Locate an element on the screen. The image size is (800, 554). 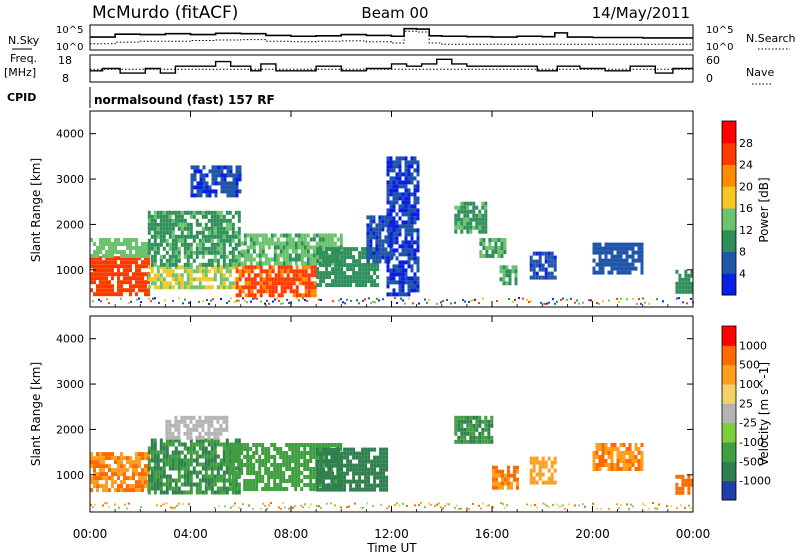
ground-scatter-strip is located at coordinates (393, 301).